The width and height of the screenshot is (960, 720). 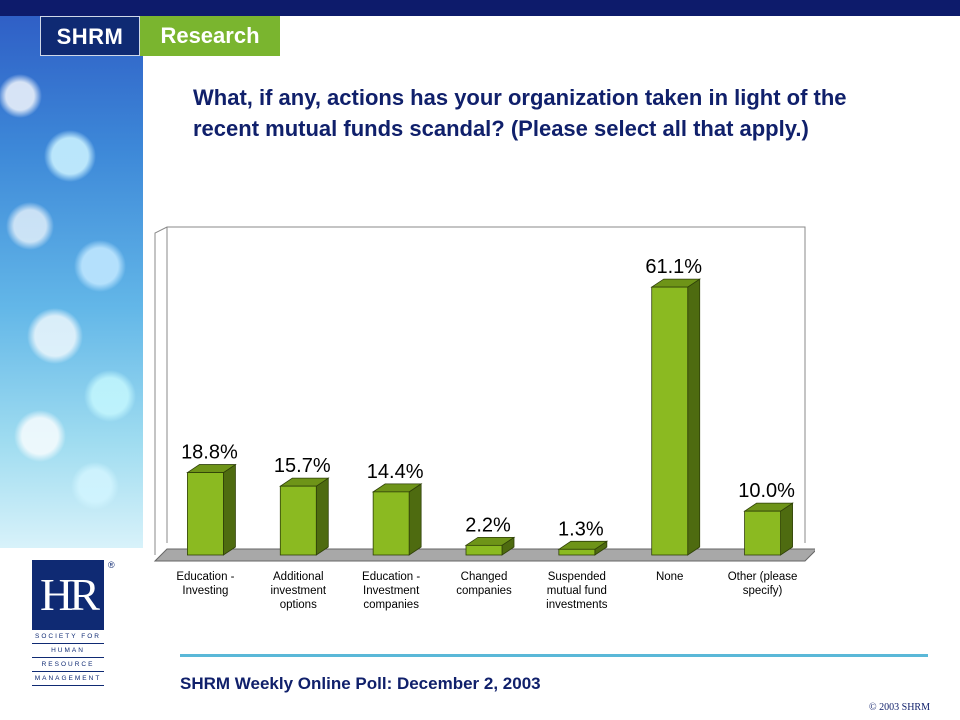 I want to click on brand-shrm: SHRM, so click(x=90, y=36).